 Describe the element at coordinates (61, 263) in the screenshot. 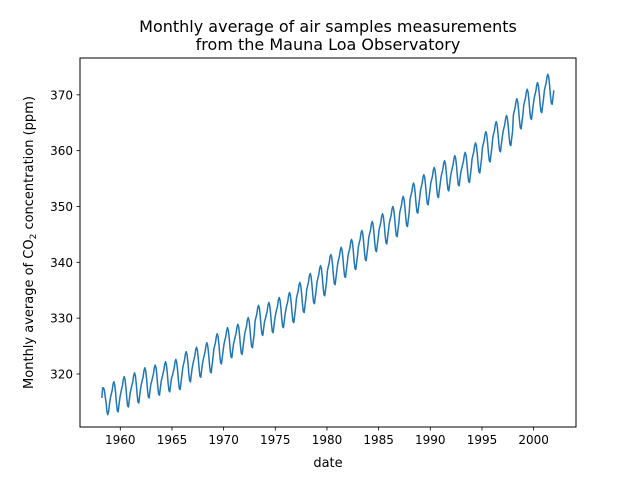

I see `y-tick-label: 340` at that location.